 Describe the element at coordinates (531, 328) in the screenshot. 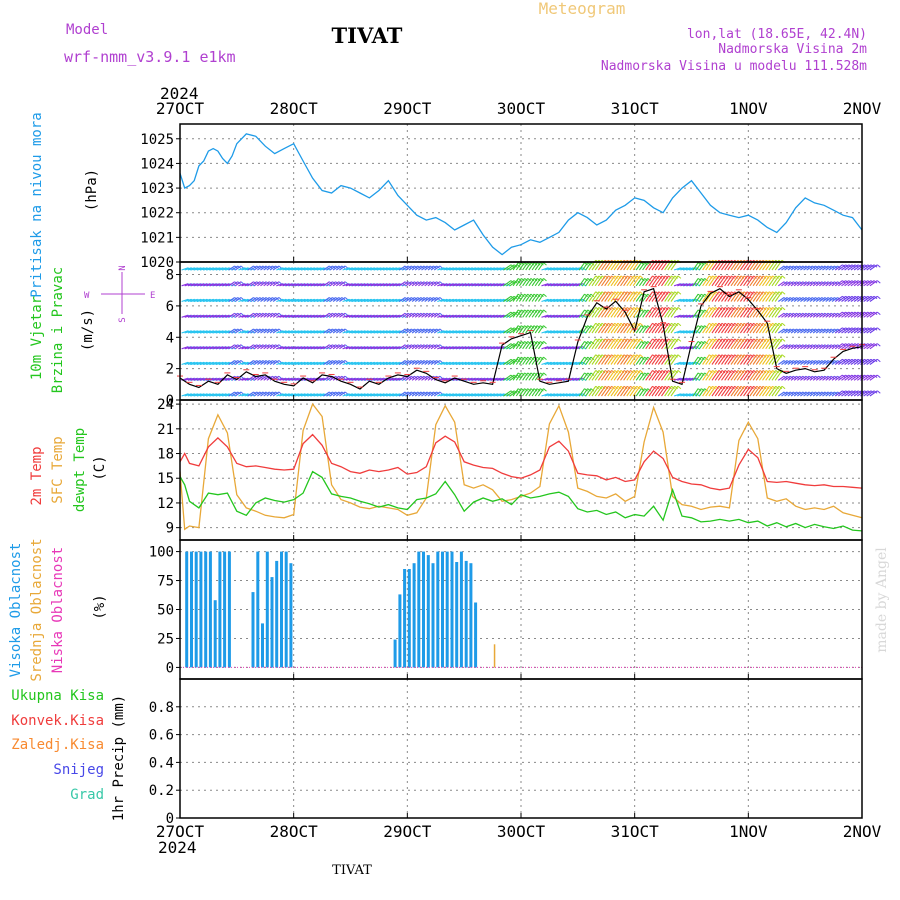

I see `wind-barbs` at that location.